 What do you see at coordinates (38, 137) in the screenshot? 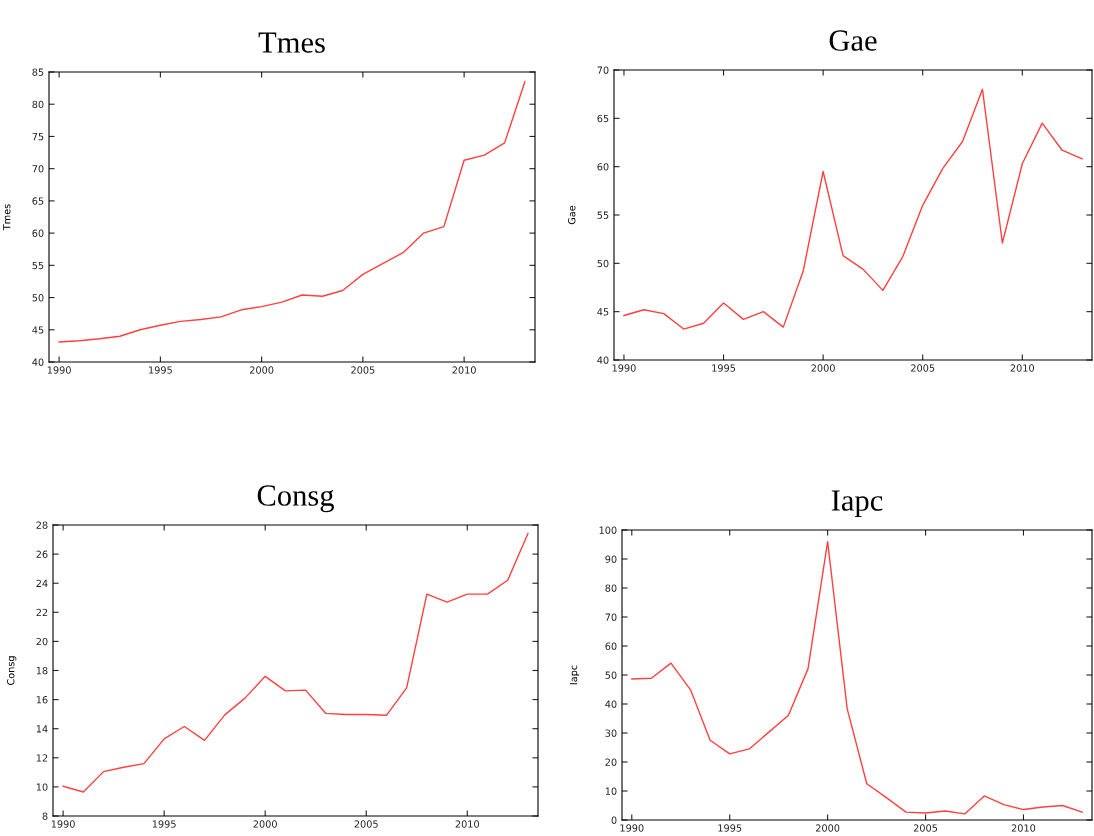
I see `y-tick-label: 75` at bounding box center [38, 137].